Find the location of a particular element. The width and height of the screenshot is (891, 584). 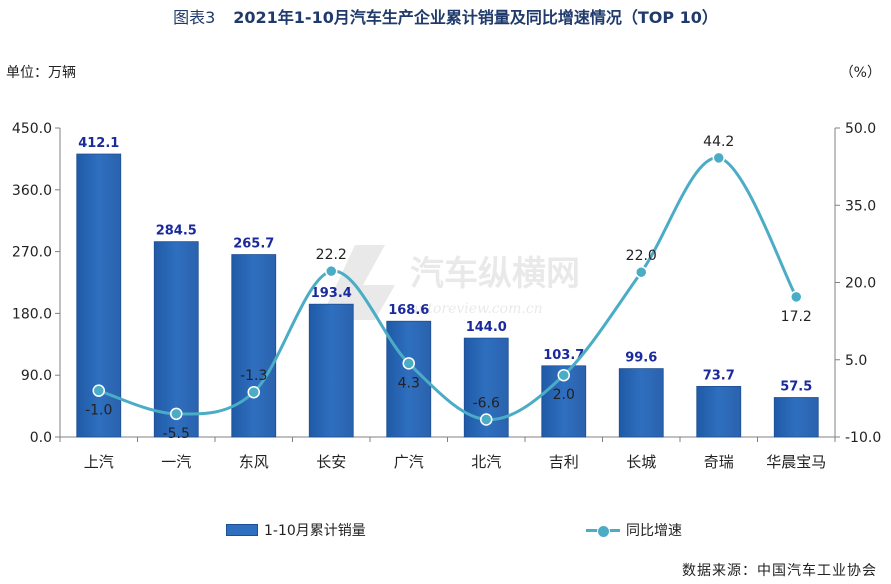

bar-value-label: 57.5 is located at coordinates (796, 387).